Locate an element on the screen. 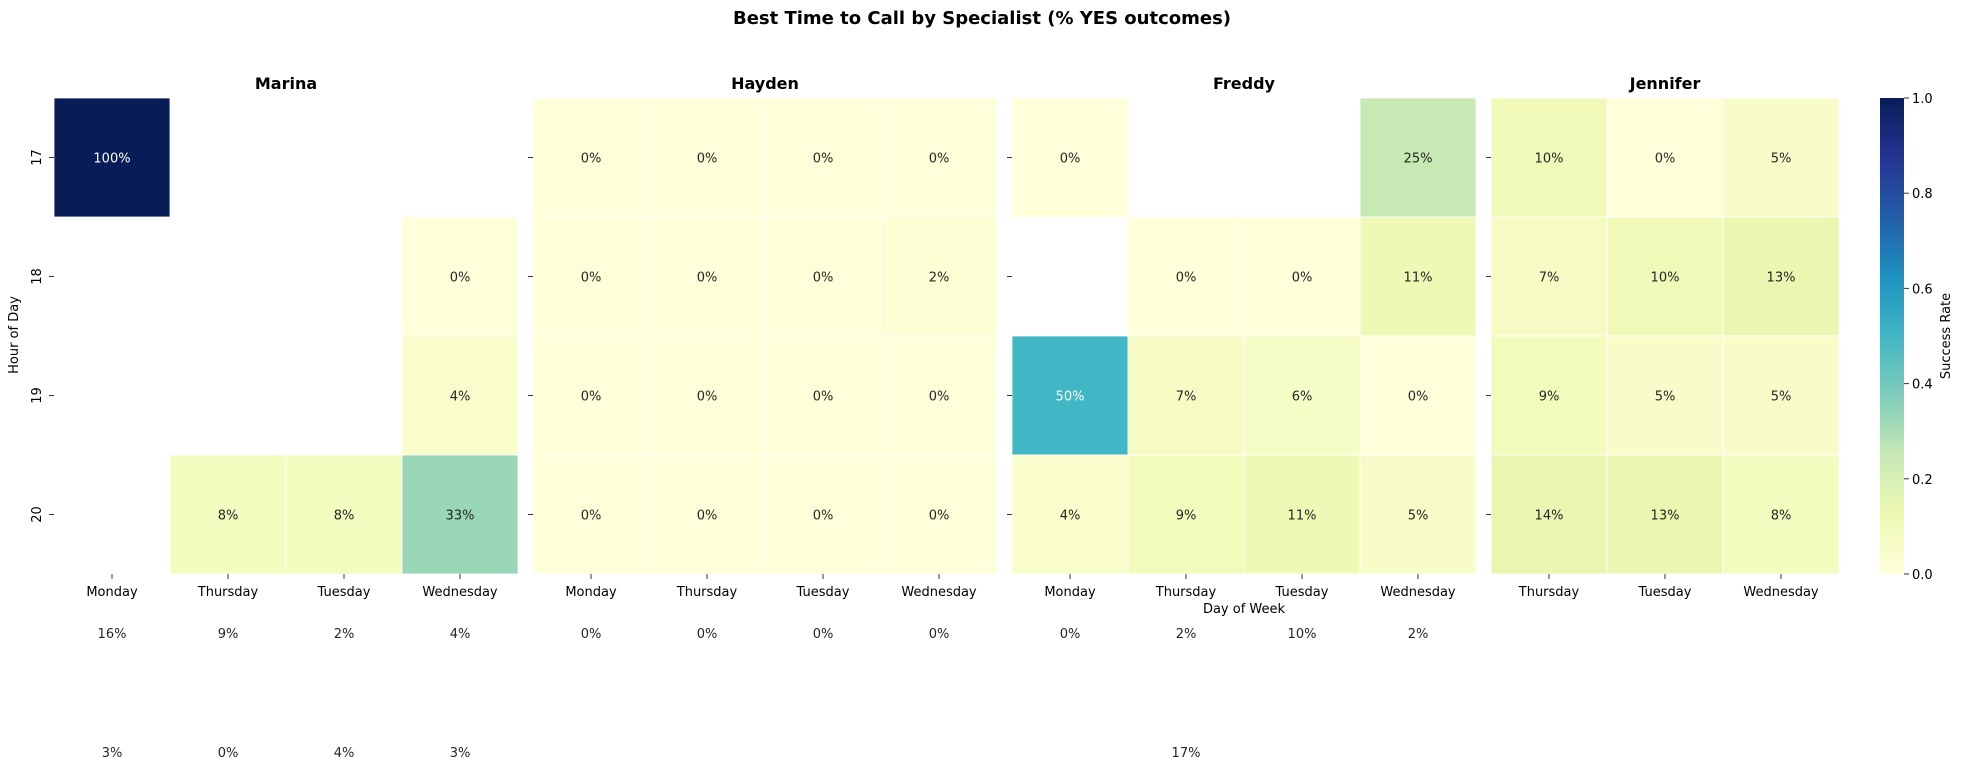 Image resolution: width=1964 pixels, height=772 pixels. cell-label: 2% is located at coordinates (939, 278).